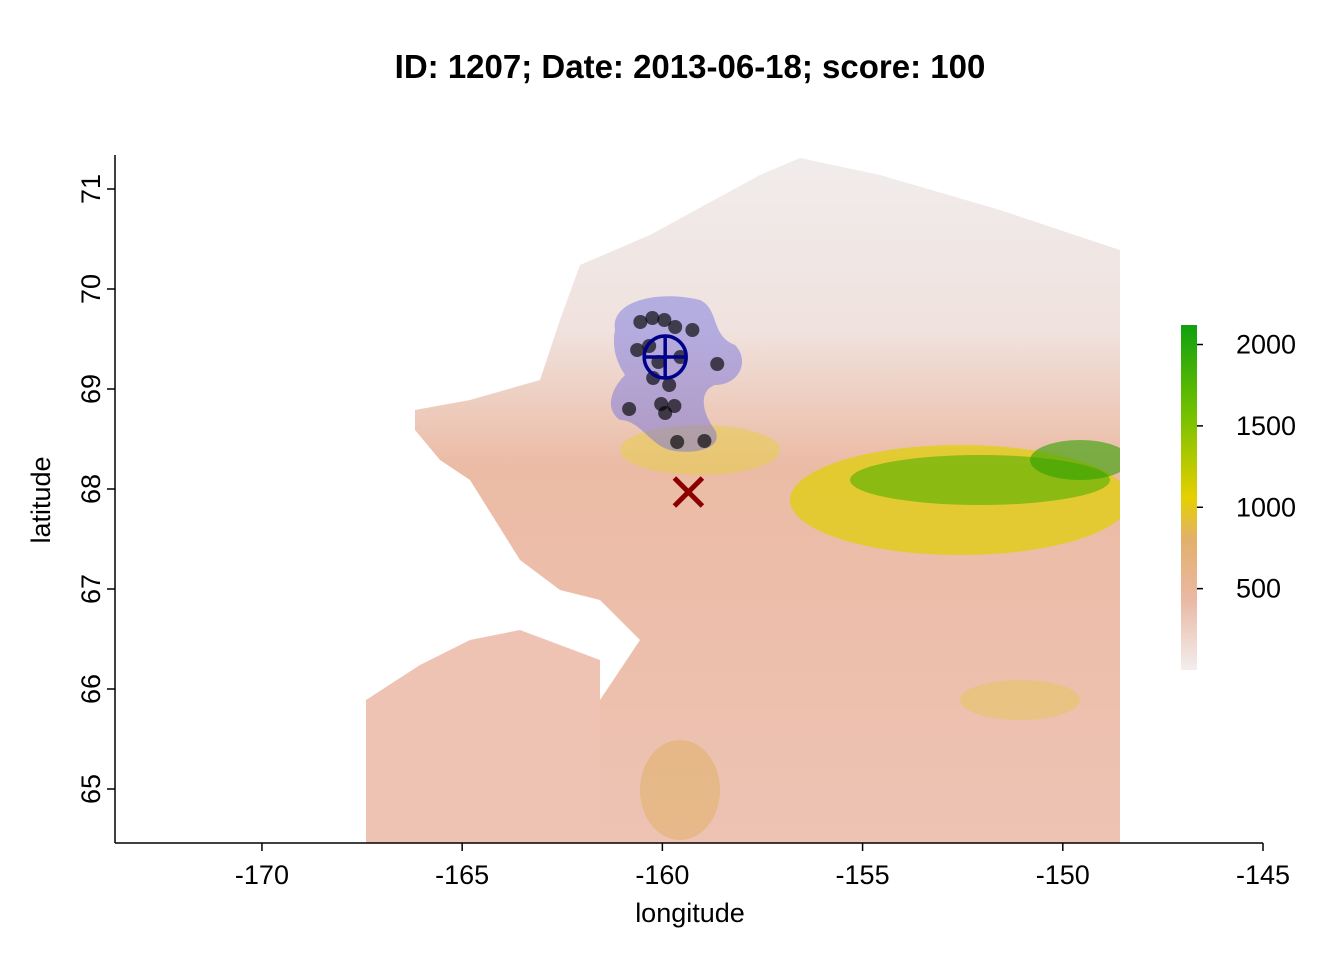 The height and width of the screenshot is (965, 1344). Describe the element at coordinates (91, 289) in the screenshot. I see `y-tick-label: 70` at that location.